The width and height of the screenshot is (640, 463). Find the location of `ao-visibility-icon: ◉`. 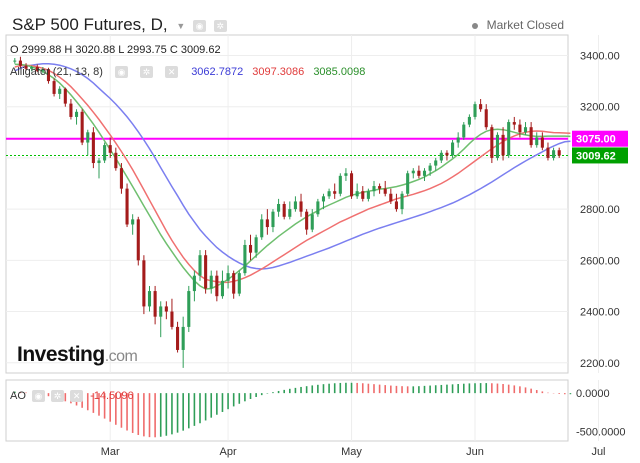

ao-visibility-icon: ◉ is located at coordinates (38, 396).